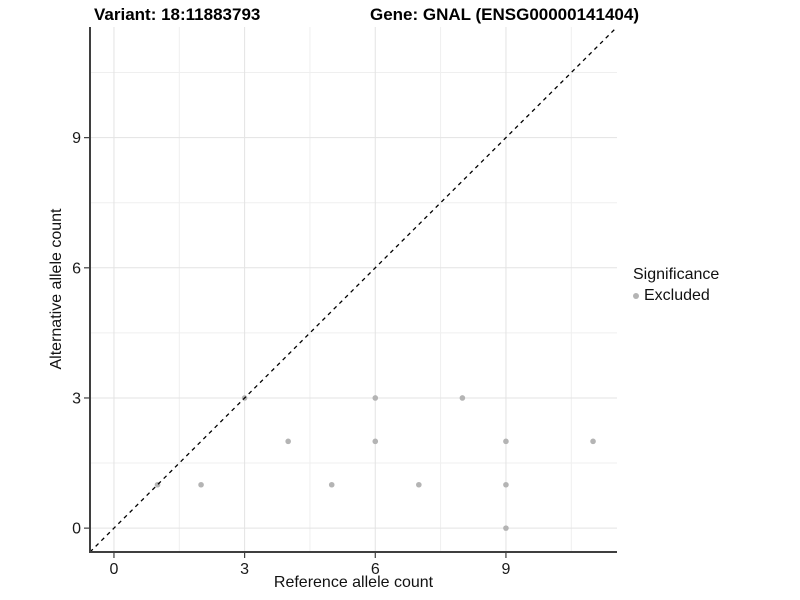 The height and width of the screenshot is (600, 800). Describe the element at coordinates (353, 582) in the screenshot. I see `x-axis-label: Reference allele count` at that location.